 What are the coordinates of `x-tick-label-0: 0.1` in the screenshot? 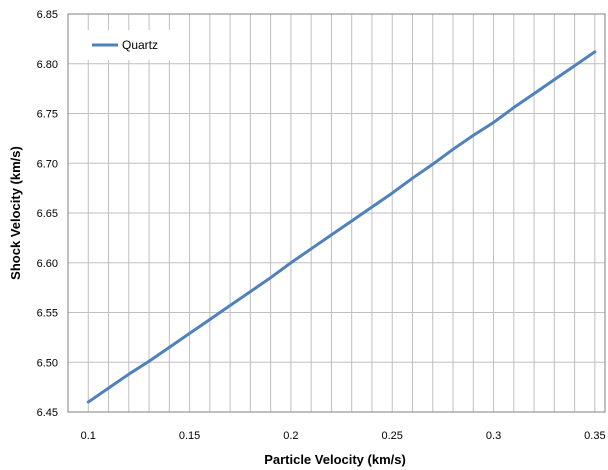 It's located at (88, 436).